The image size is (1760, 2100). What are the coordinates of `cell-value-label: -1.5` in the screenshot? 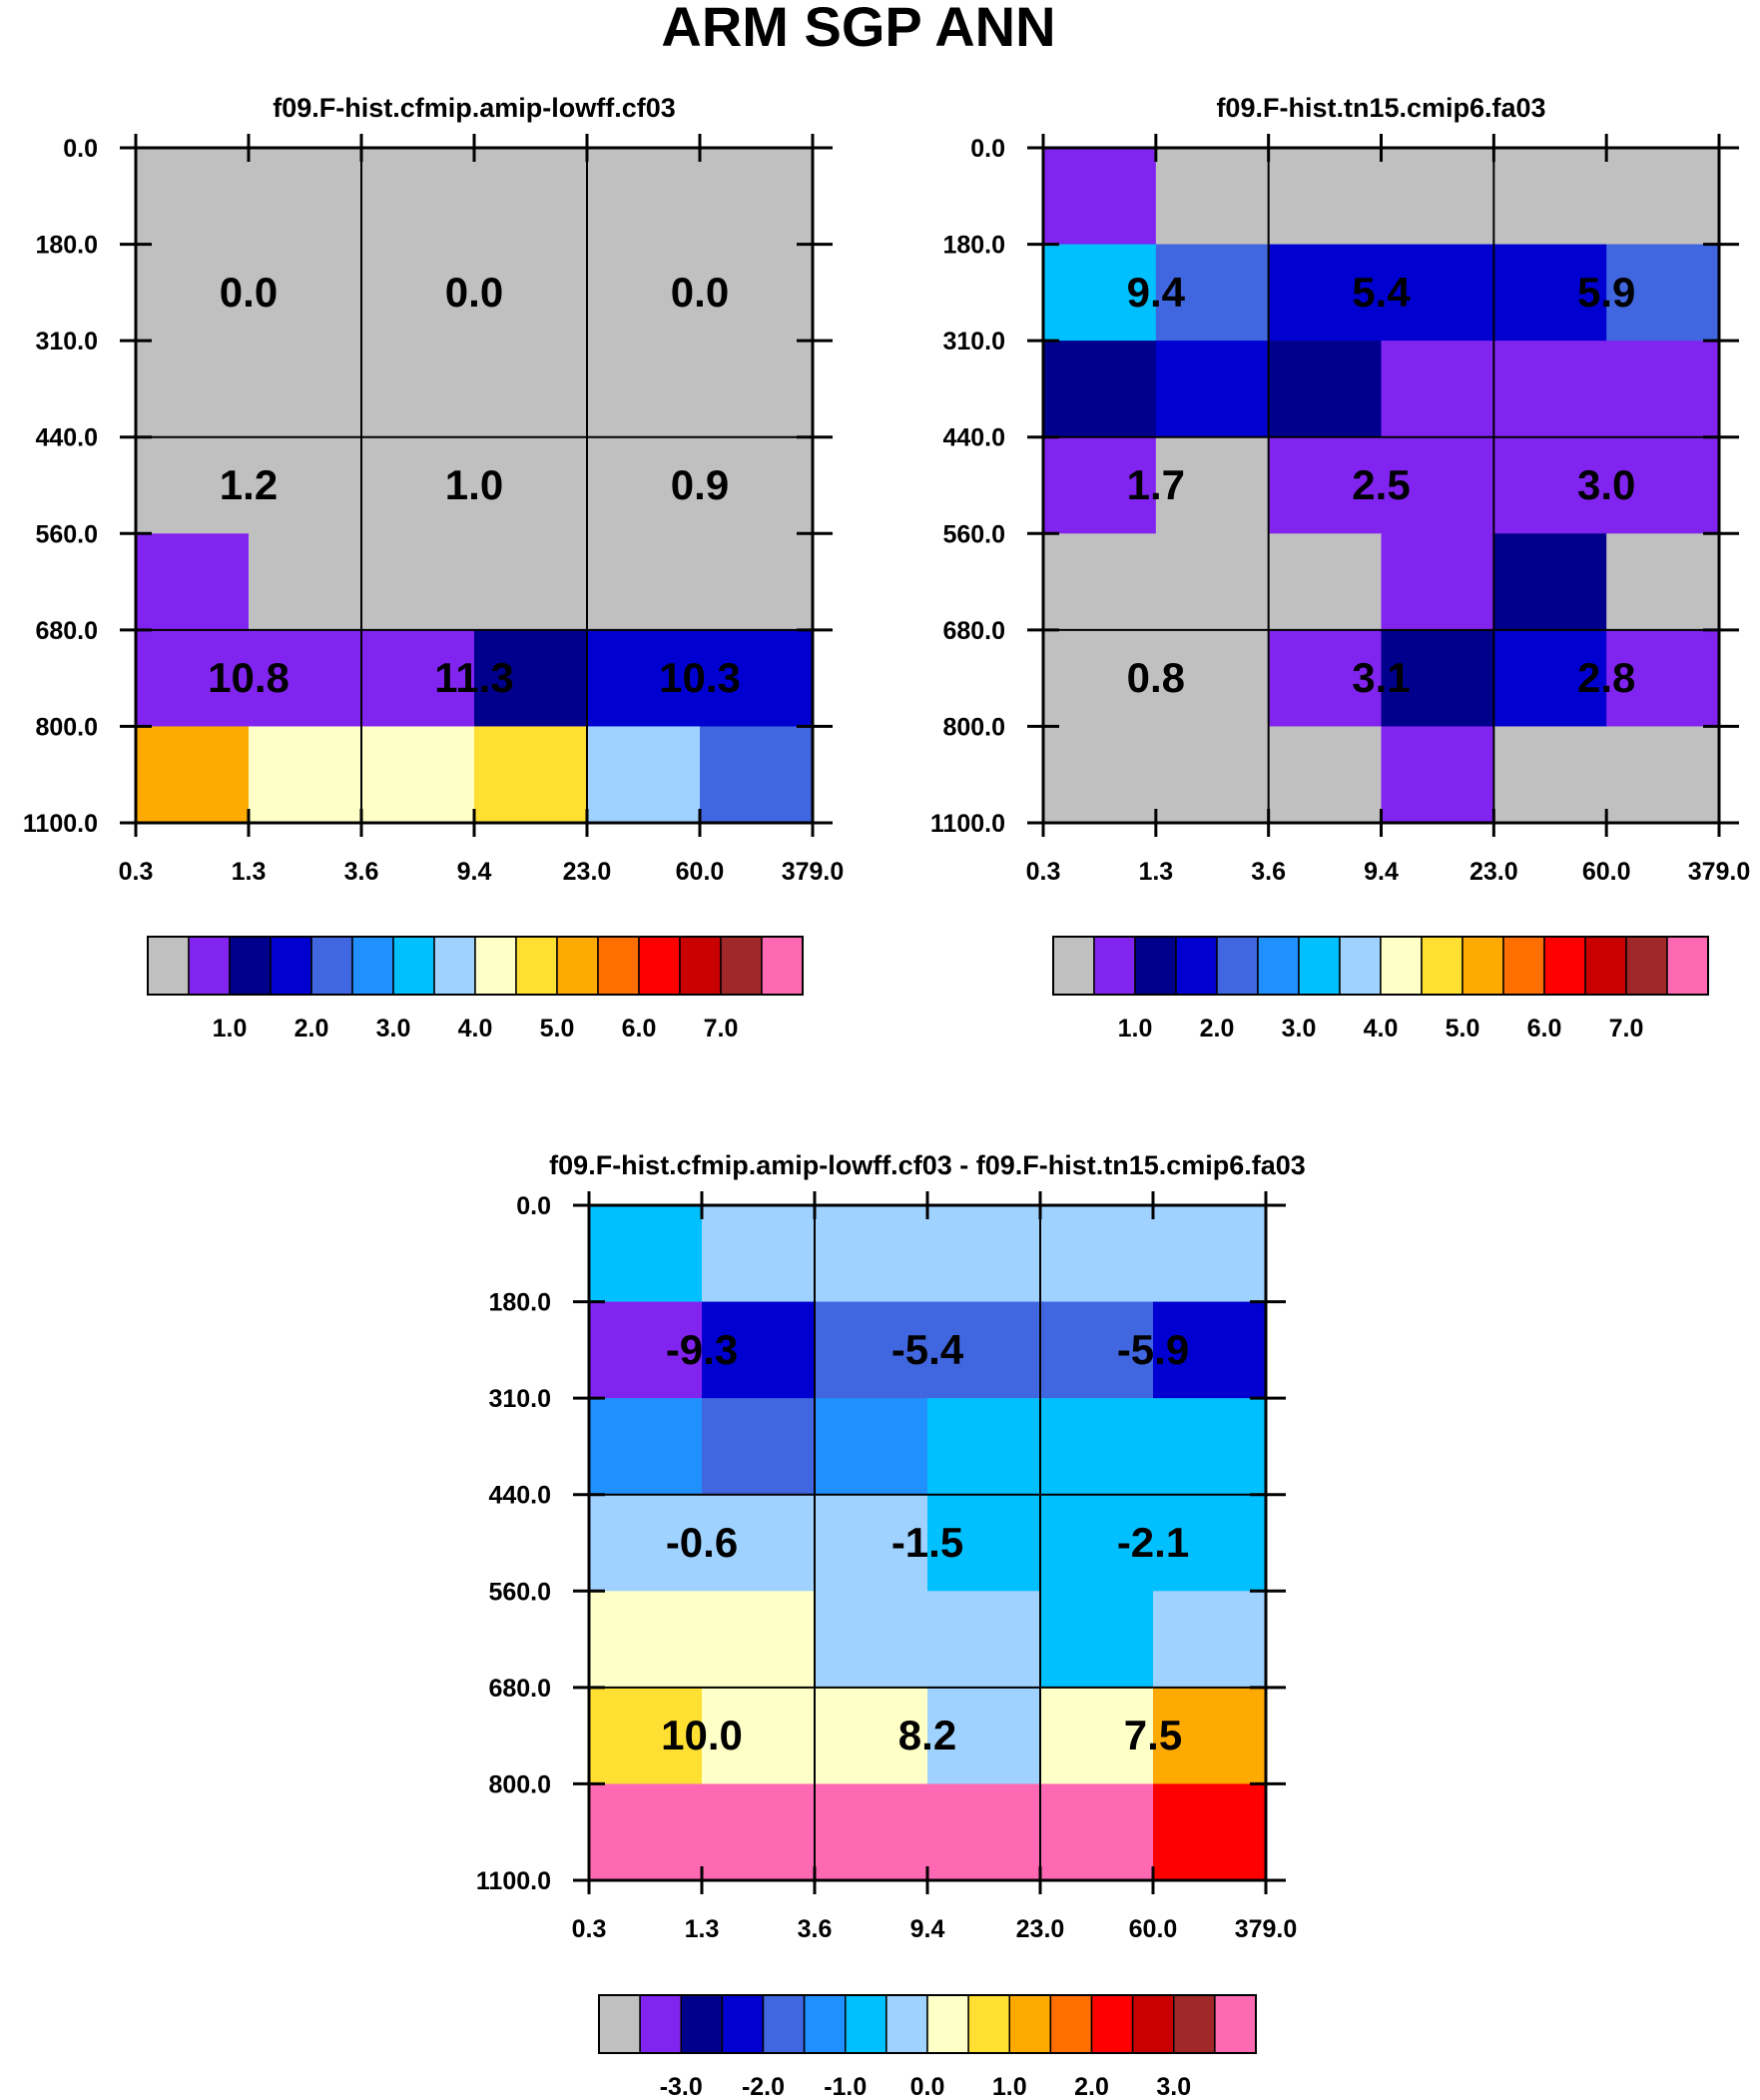 It's located at (927, 1542).